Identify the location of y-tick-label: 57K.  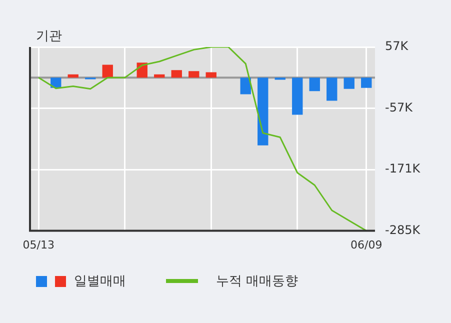
(397, 46).